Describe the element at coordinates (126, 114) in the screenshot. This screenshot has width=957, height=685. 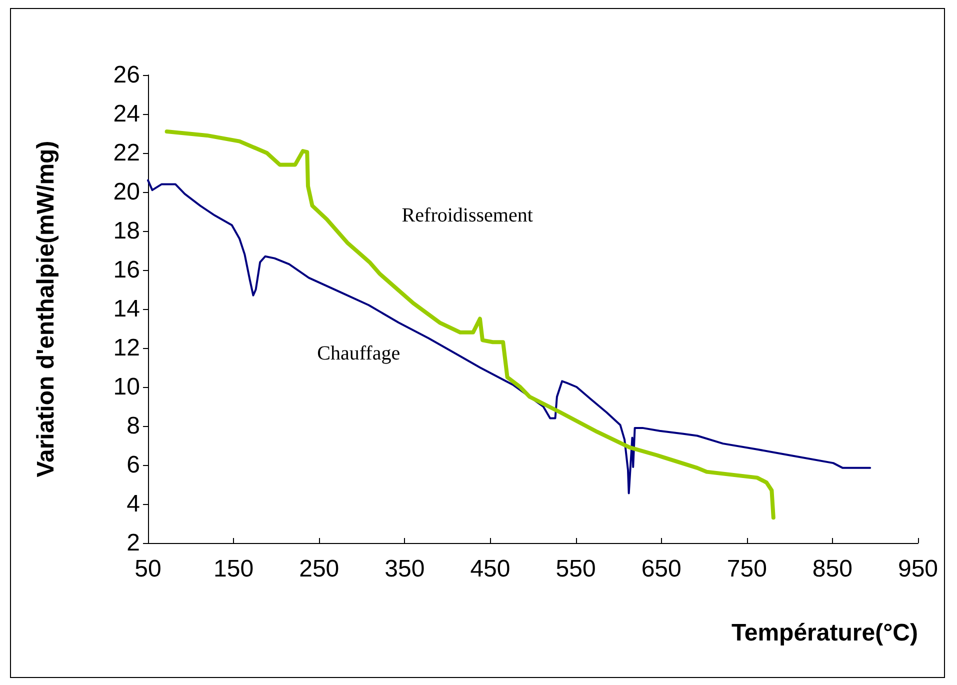
I see `y-tick-label: 24` at that location.